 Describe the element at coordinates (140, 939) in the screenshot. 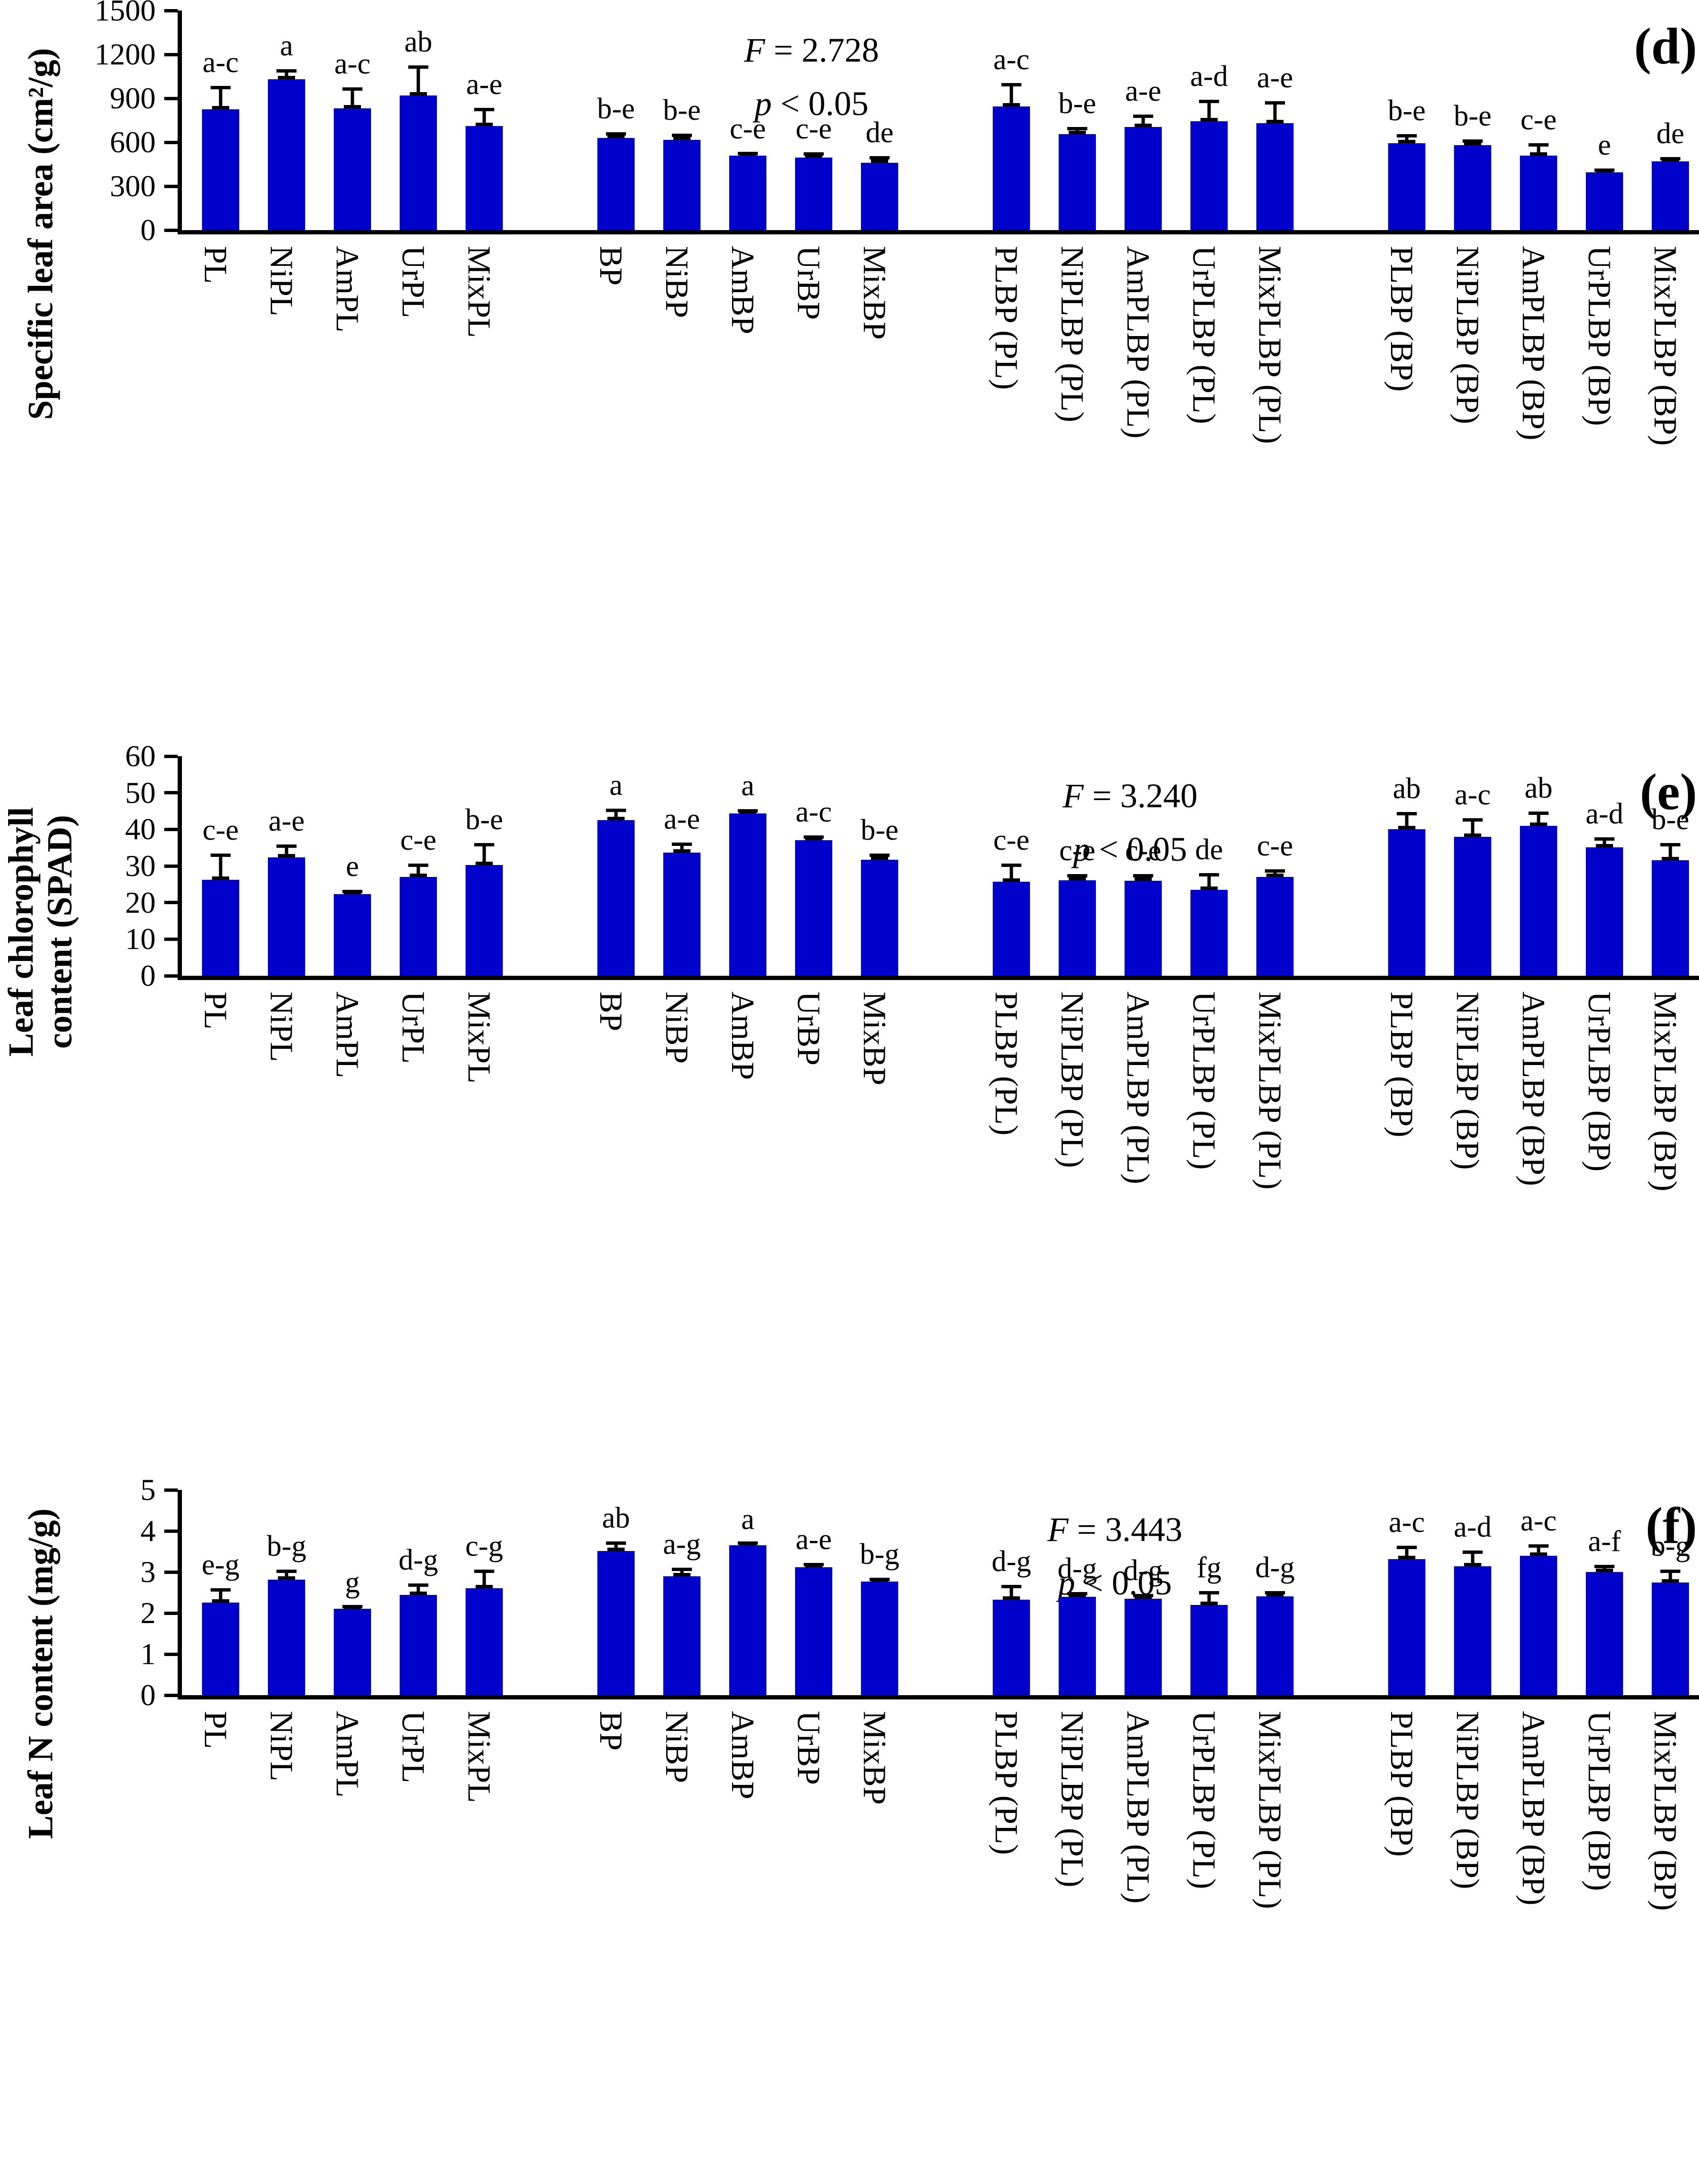

I see `y-tick-label: 10` at that location.